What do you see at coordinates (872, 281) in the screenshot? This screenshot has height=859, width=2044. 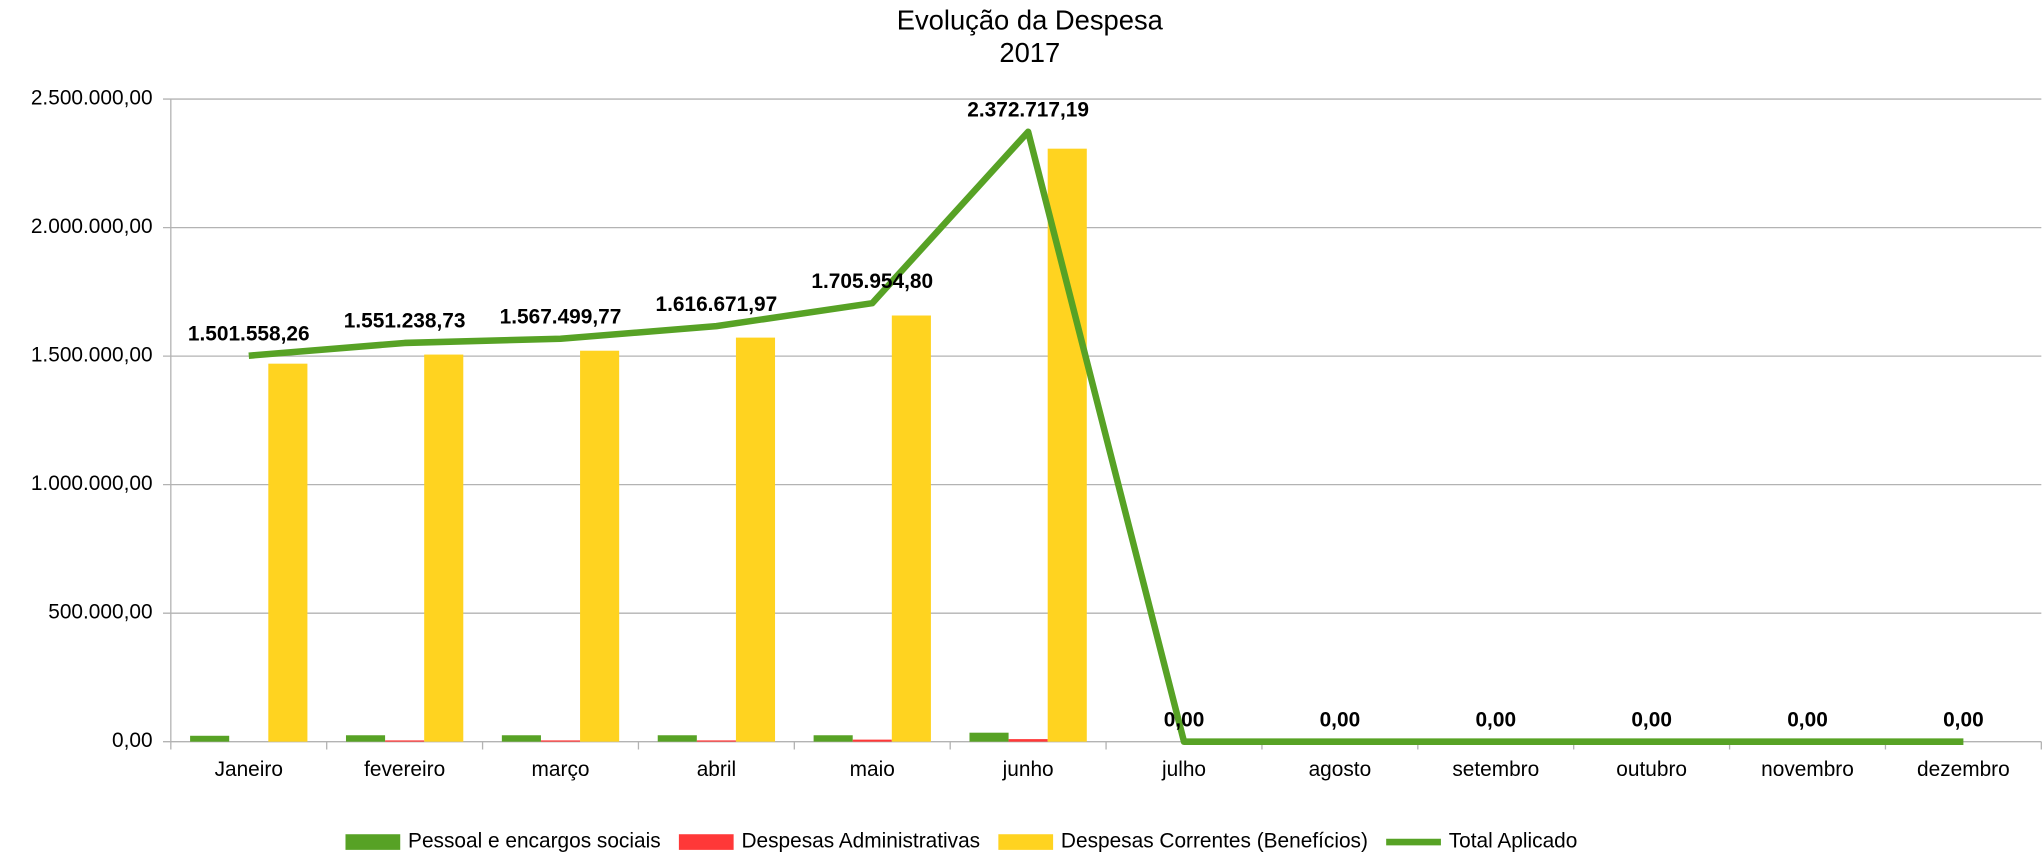 I see `value-label: 1.705.954,80` at bounding box center [872, 281].